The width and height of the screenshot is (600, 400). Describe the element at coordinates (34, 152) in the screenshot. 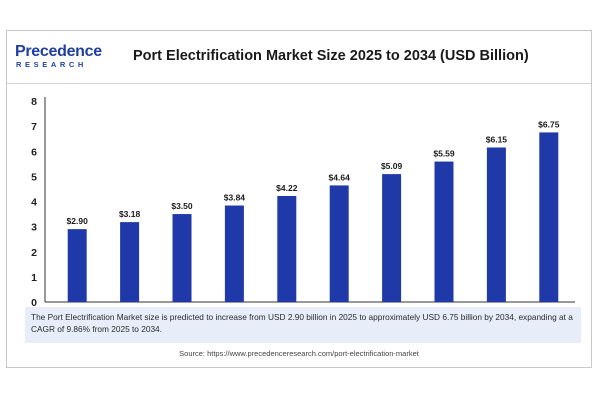

I see `y-tick-label: 6` at that location.